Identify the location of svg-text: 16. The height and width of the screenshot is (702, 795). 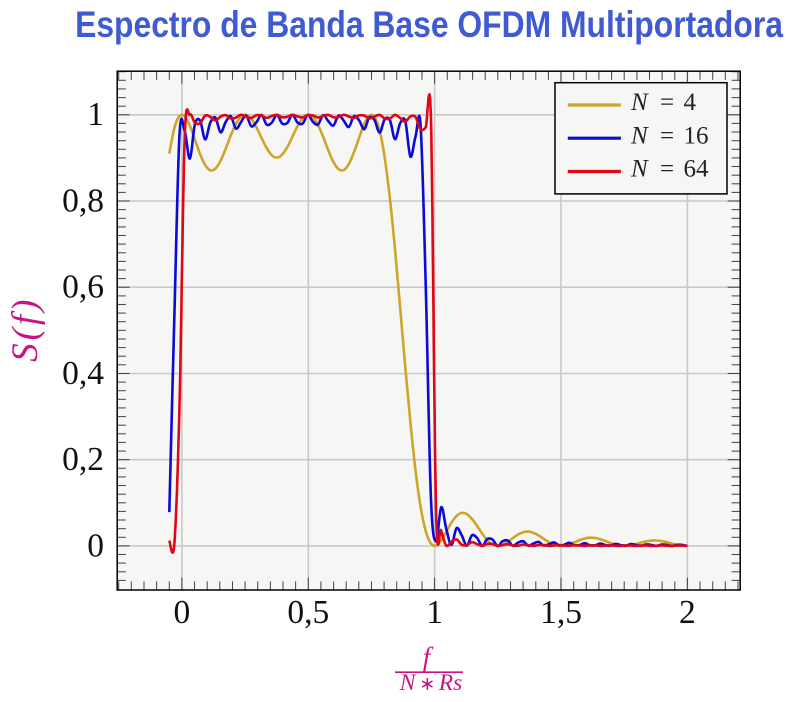
(696, 135).